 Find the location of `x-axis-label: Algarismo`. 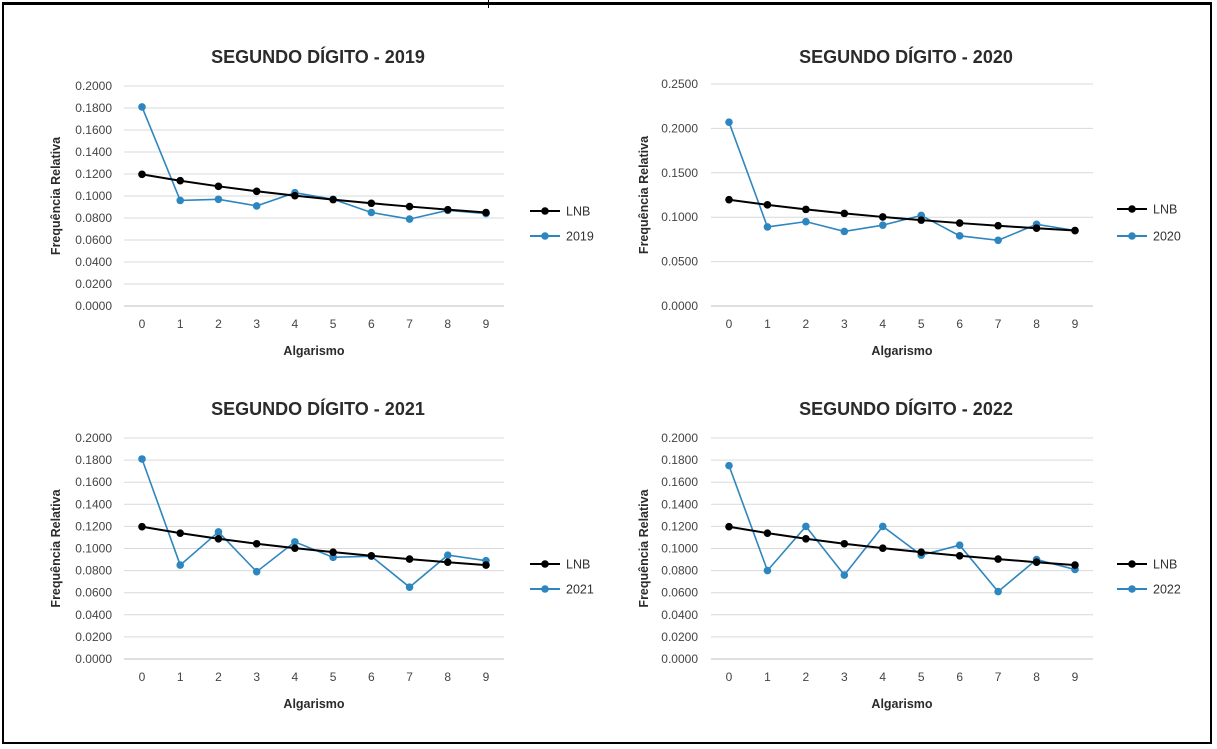

x-axis-label: Algarismo is located at coordinates (313, 704).